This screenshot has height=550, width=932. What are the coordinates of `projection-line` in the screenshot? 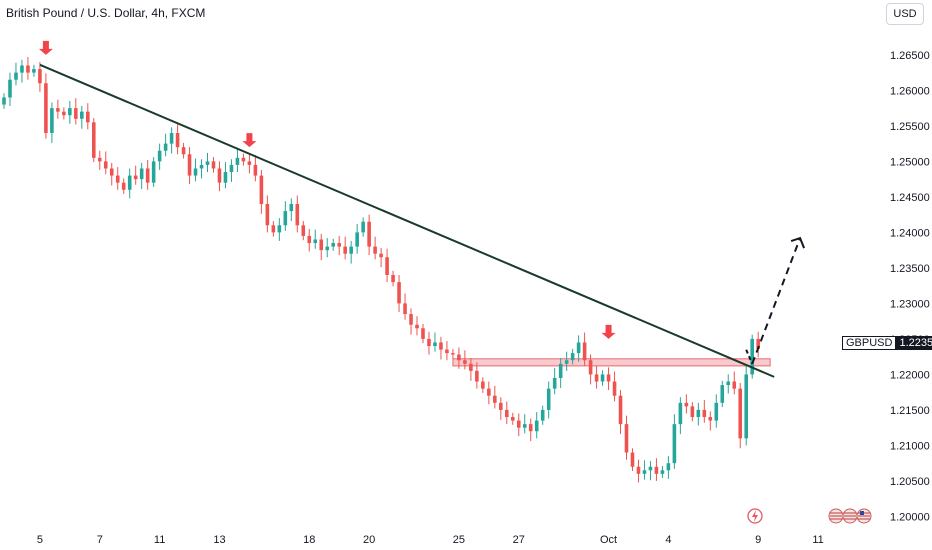 It's located at (776, 301).